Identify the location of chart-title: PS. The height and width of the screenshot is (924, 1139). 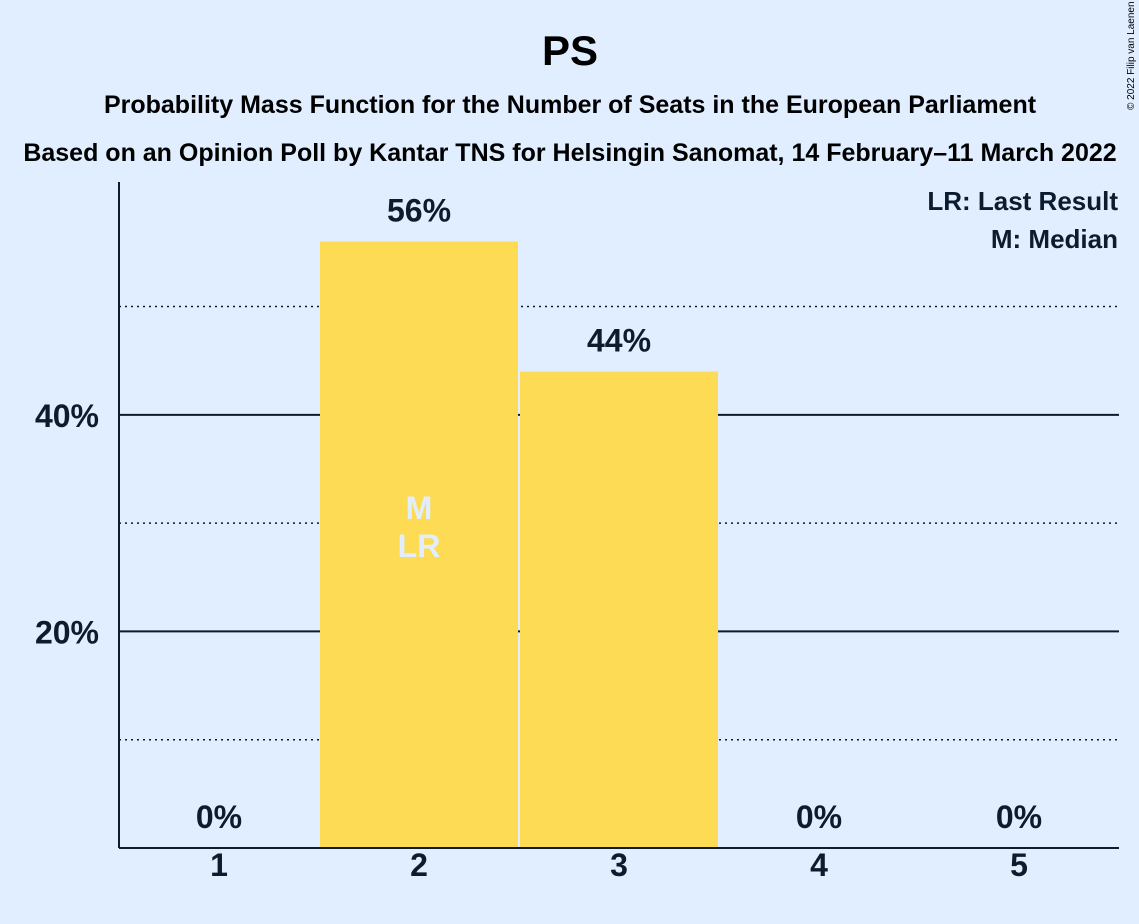
(570, 50).